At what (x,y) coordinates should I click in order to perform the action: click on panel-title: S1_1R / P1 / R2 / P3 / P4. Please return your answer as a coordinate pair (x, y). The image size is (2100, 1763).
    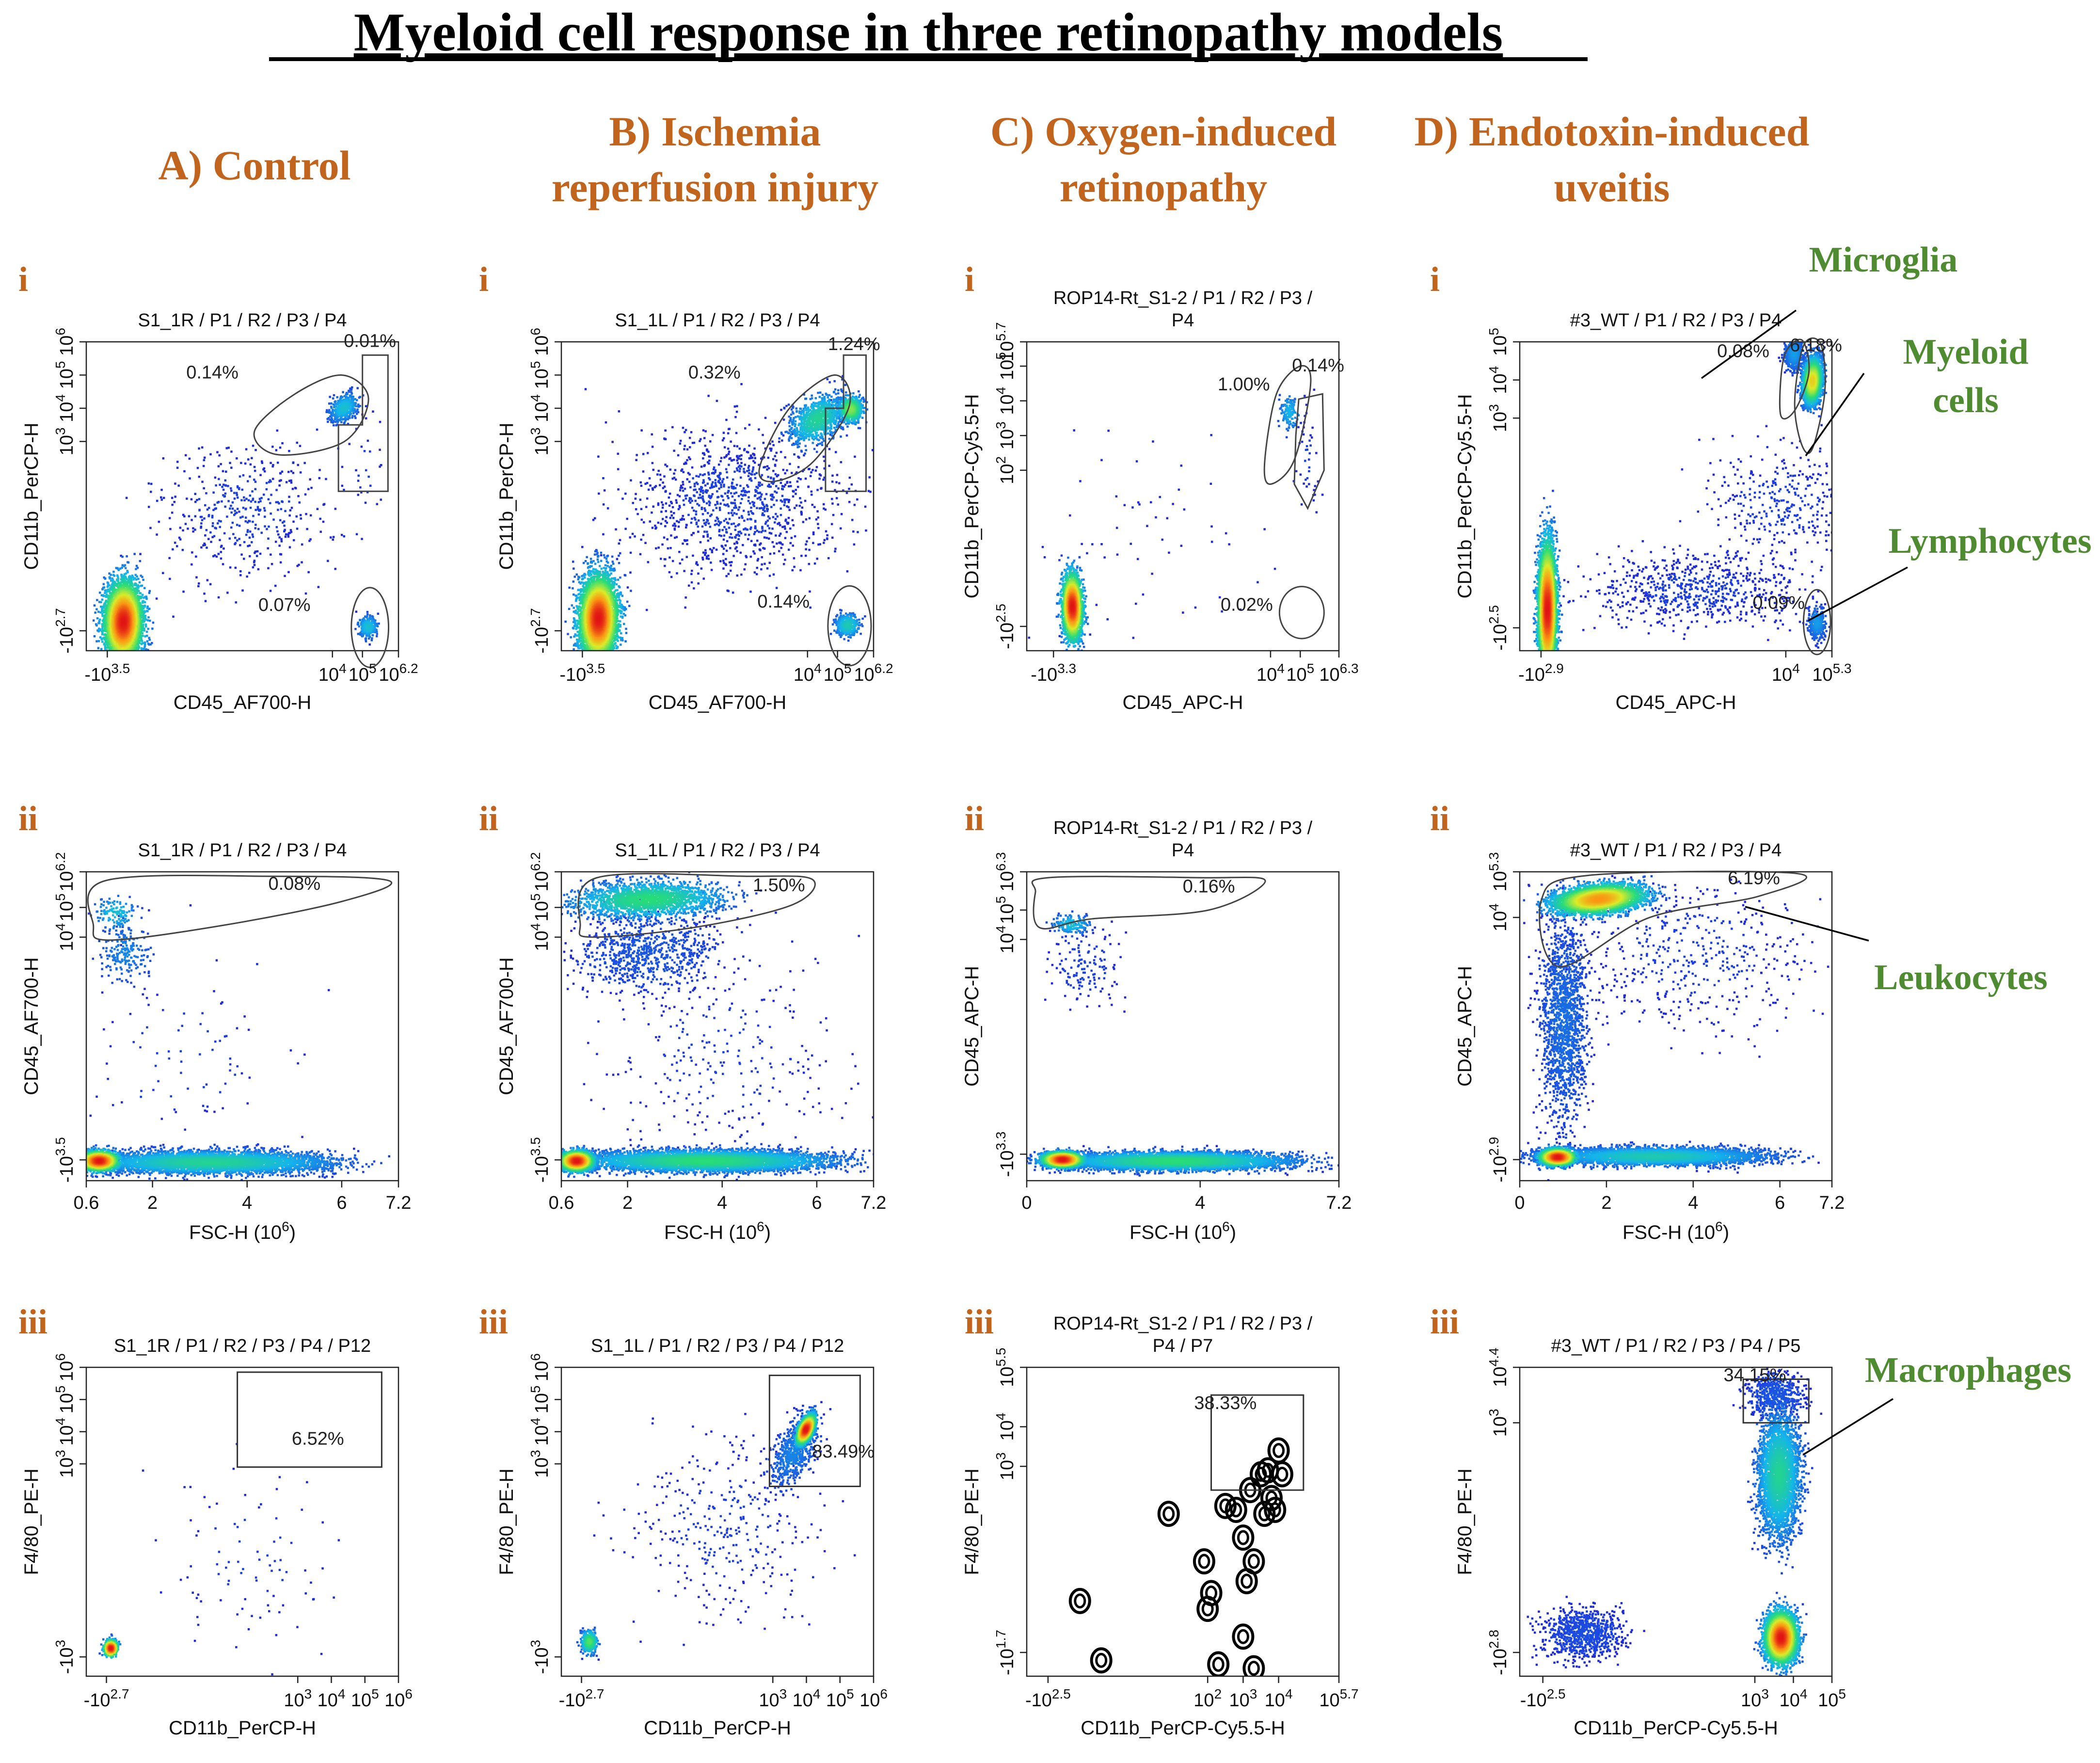
    Looking at the image, I should click on (242, 320).